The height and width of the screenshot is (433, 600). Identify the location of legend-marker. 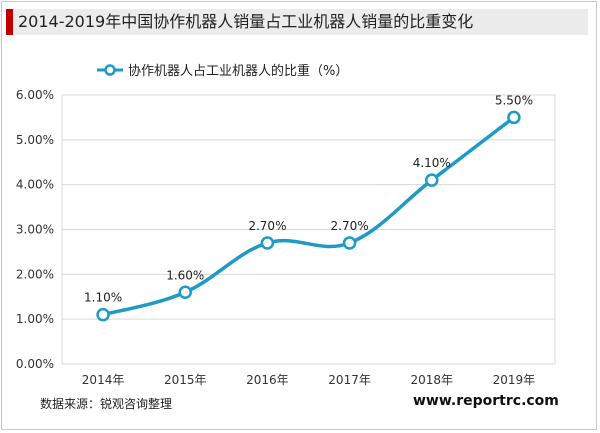
(110, 70).